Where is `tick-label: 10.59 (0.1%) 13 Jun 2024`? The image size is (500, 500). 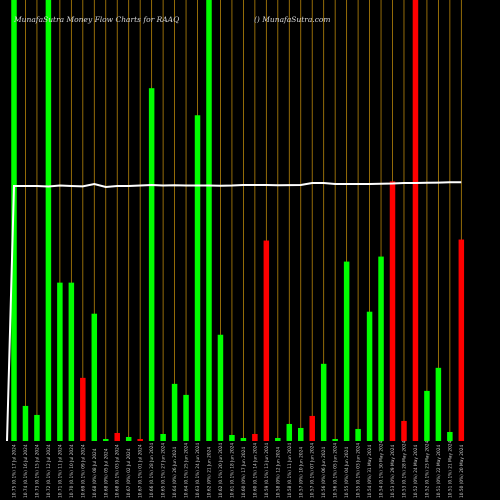 tick-label: 10.59 (0.1%) 13 Jun 2024 is located at coordinates (267, 470).